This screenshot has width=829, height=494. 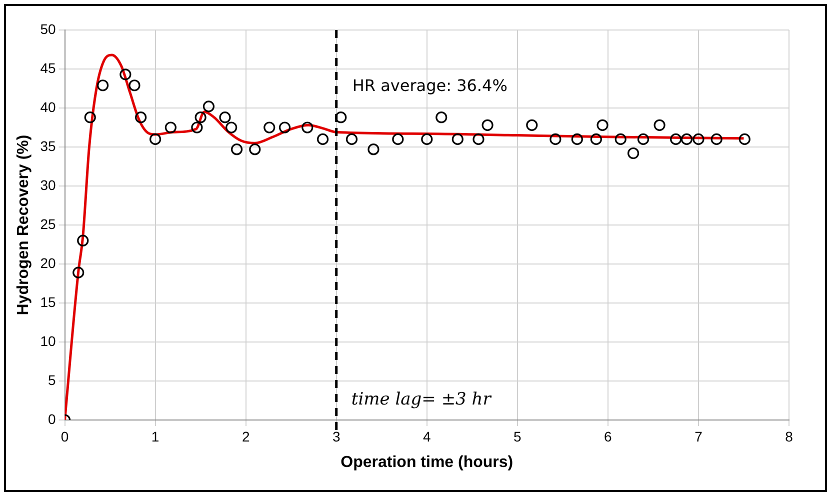 I want to click on y-axis-title: Hydrogen Recovery (%), so click(x=23, y=225).